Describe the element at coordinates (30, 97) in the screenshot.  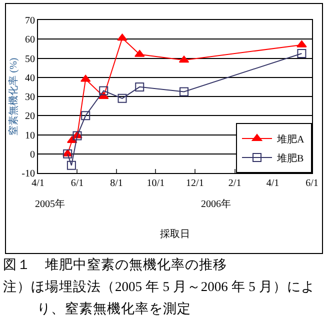
I see `y-tick-label: 30` at that location.